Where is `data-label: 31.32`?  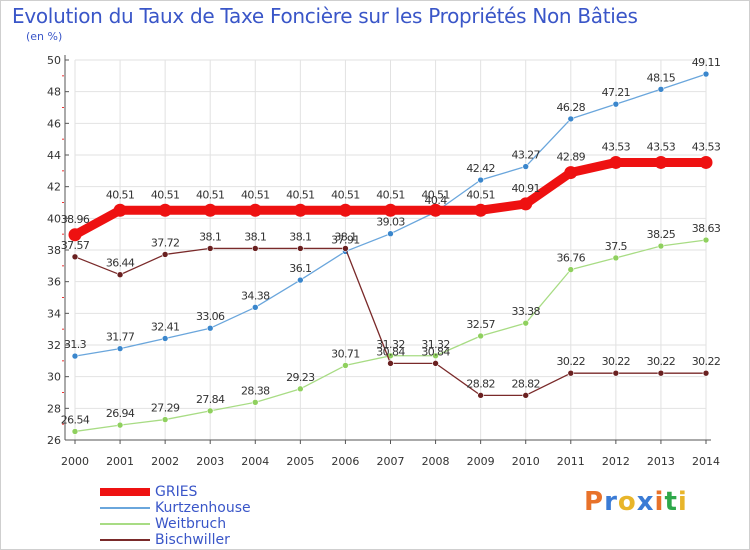 data-label: 31.32 is located at coordinates (390, 344).